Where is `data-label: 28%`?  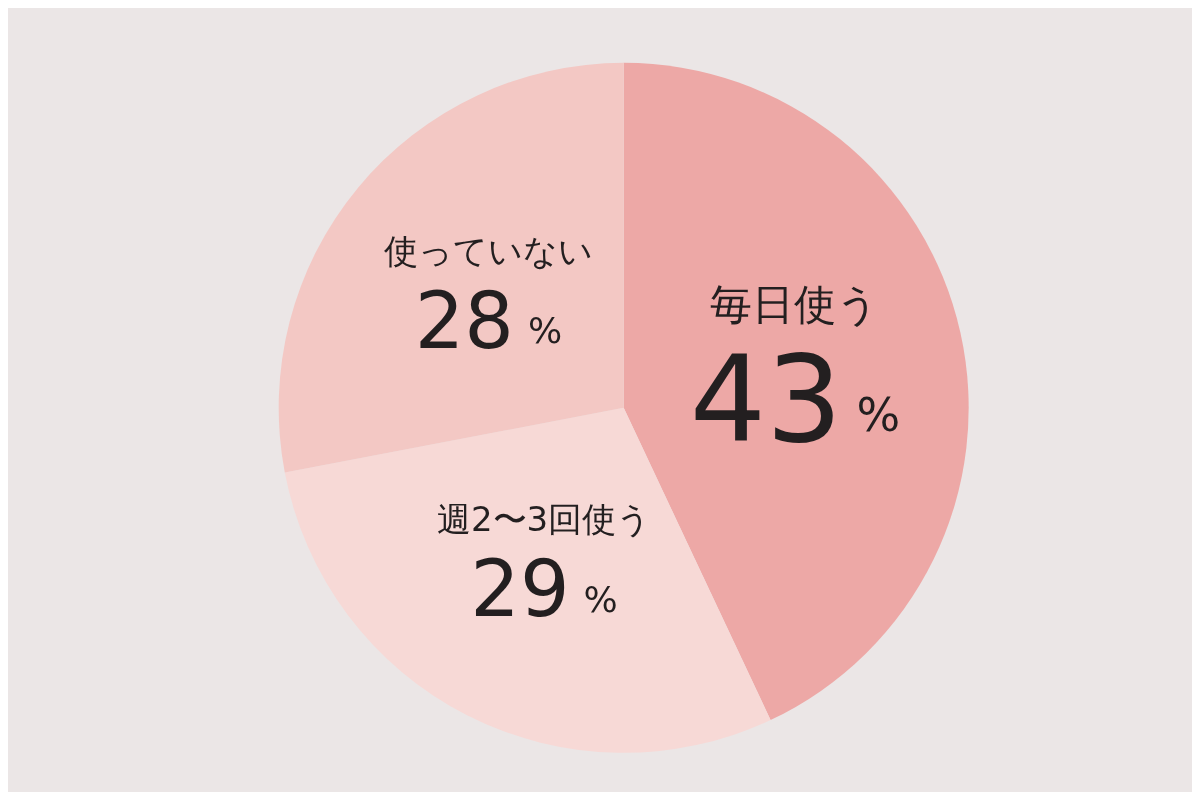 data-label: 28% is located at coordinates (488, 320).